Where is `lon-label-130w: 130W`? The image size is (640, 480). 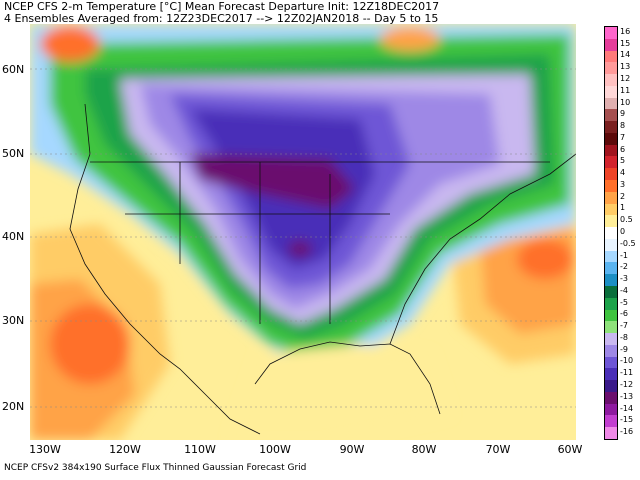 lon-label-130w: 130W is located at coordinates (45, 449).